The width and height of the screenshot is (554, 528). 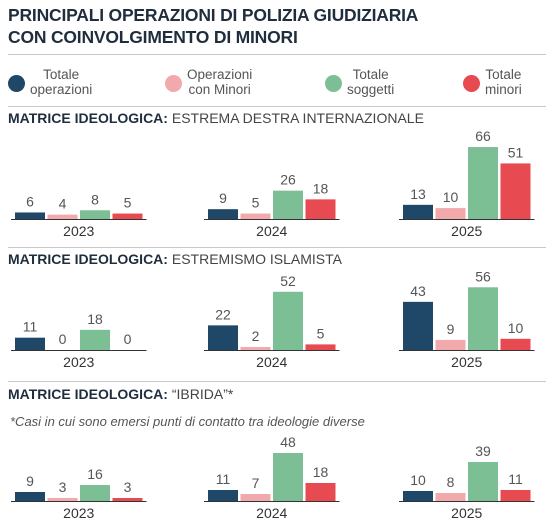 I want to click on legend-label-operazioni-con-minori: Operazioni con Minori, so click(x=219, y=82).